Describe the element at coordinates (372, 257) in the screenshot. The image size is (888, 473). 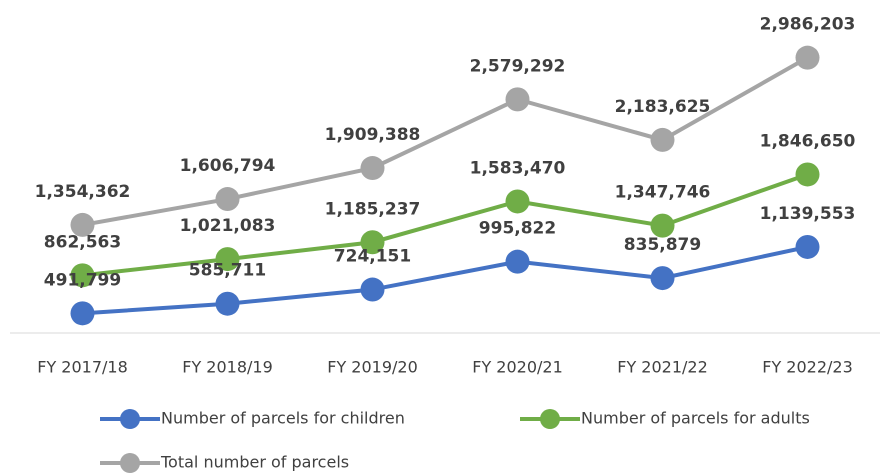
I see `data-label: 724,151` at that location.